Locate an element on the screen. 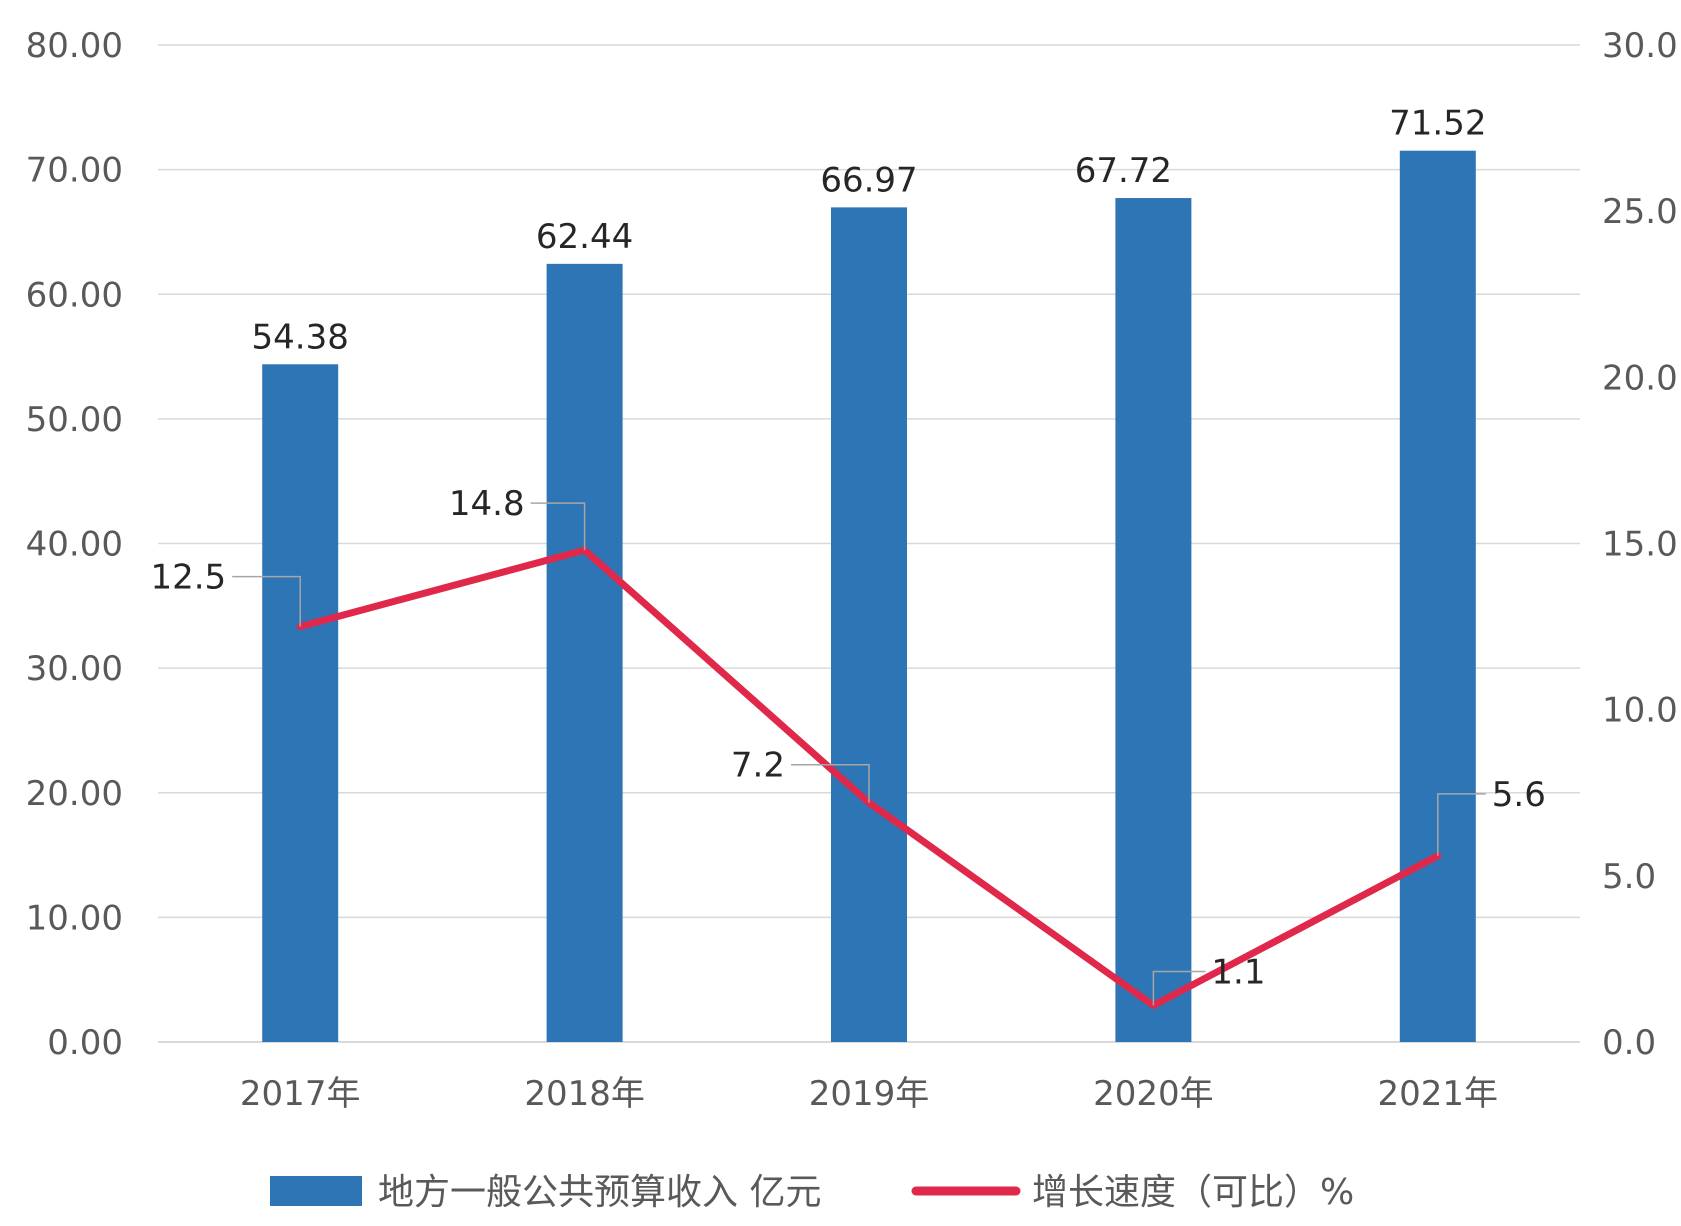  right-axis-tick-label: 15.0 is located at coordinates (1640, 545).